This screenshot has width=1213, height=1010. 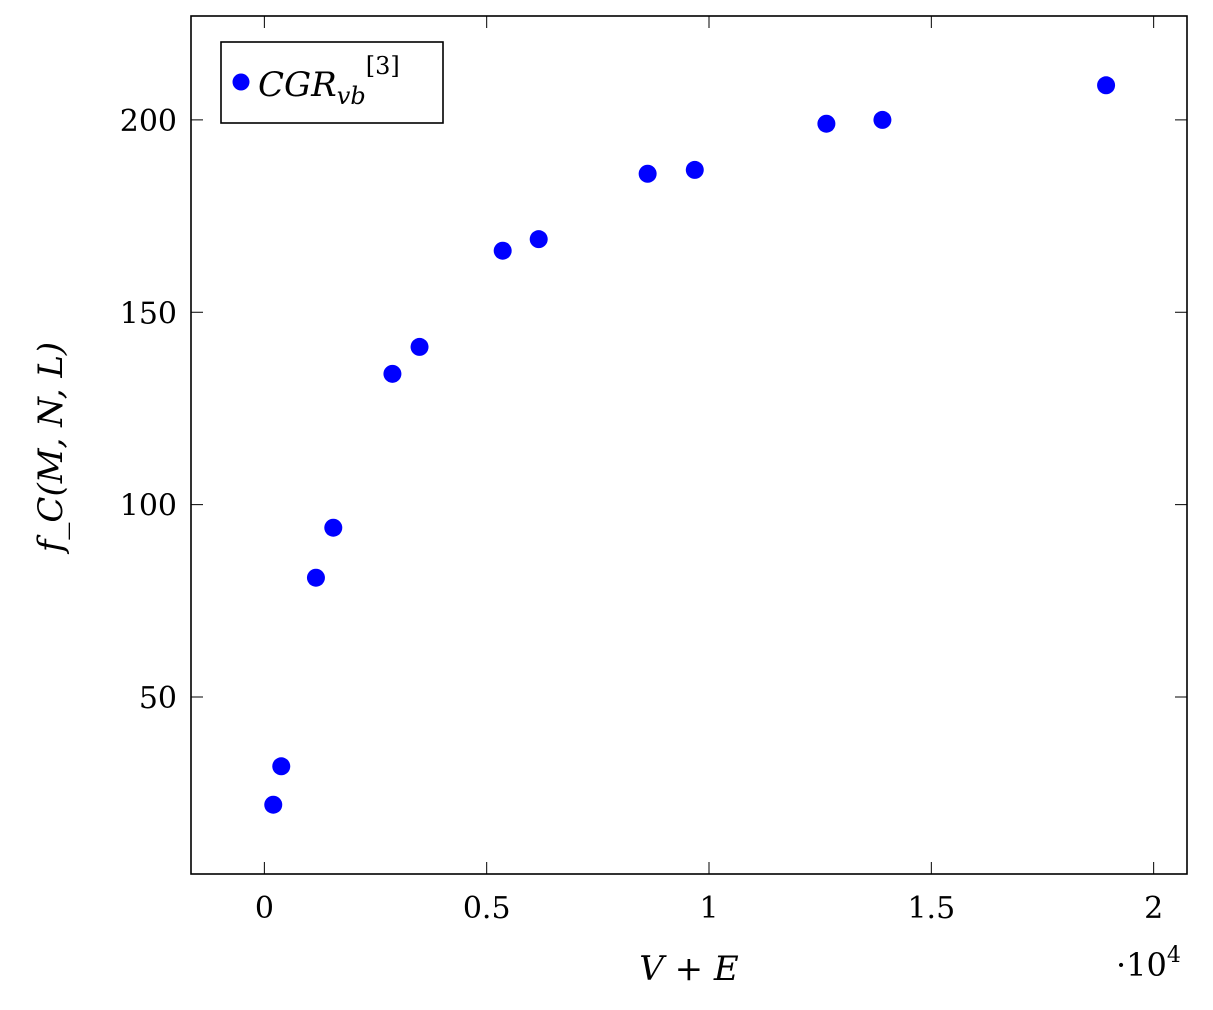 I want to click on legend-entry: CGRvb[3], so click(x=329, y=81).